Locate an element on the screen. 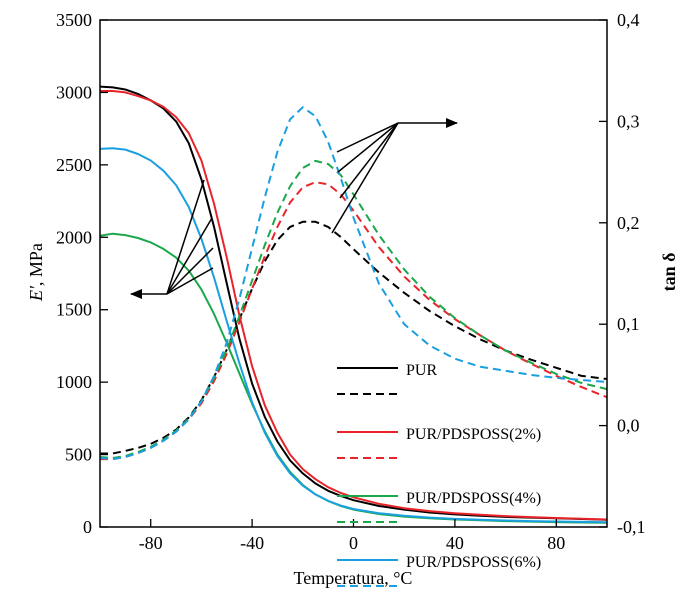 This screenshot has width=681, height=590. y-right-tick-label: 0,0 is located at coordinates (628, 426).